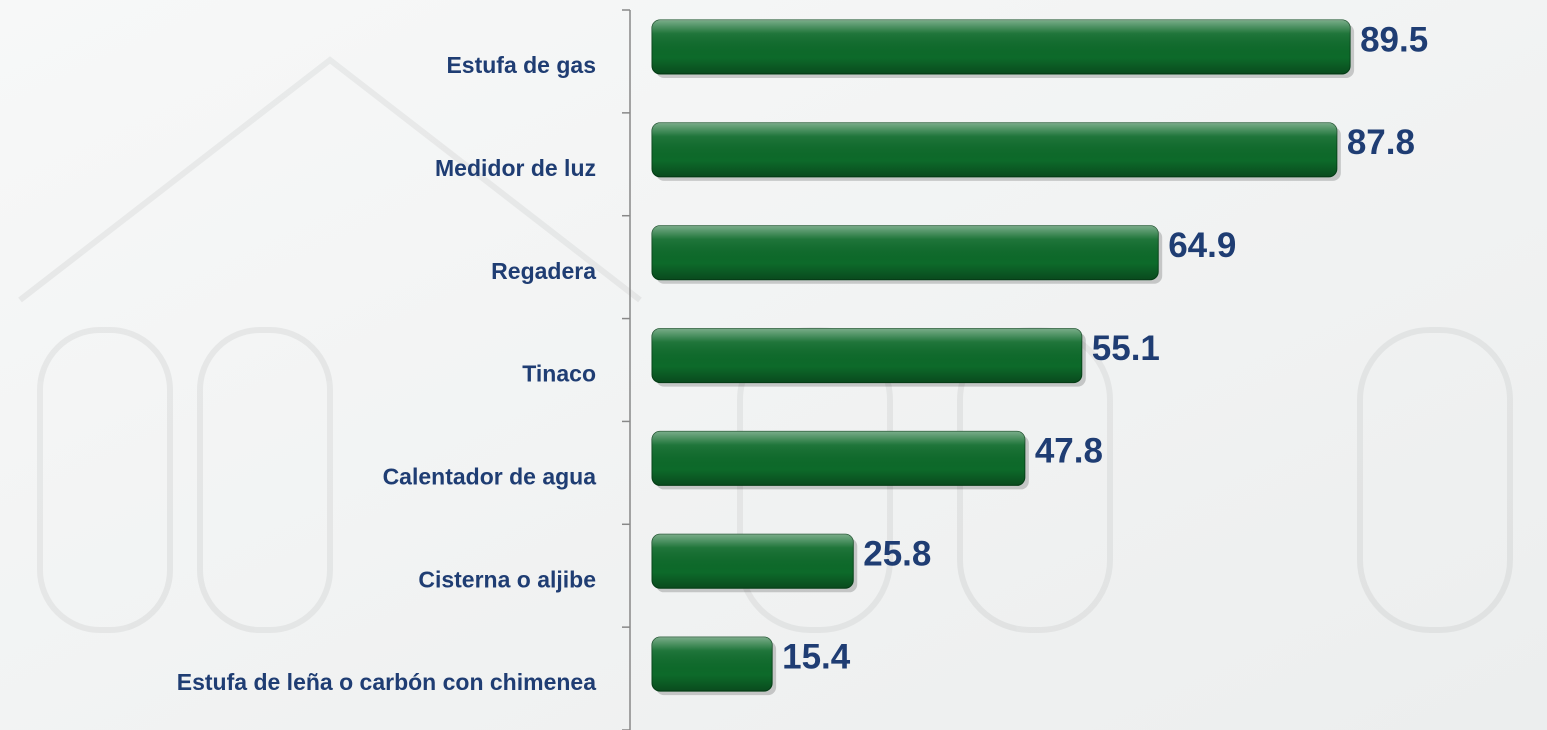 This screenshot has width=1547, height=730. I want to click on category-label: Medidor de luz, so click(515, 168).